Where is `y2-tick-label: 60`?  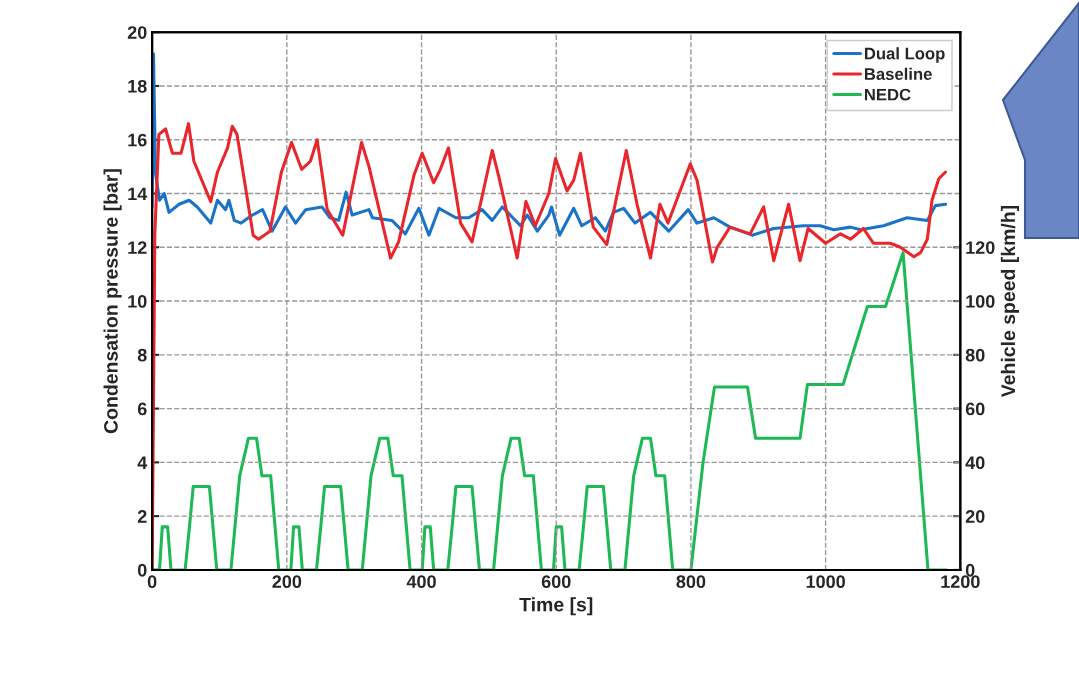
y2-tick-label: 60 is located at coordinates (975, 409).